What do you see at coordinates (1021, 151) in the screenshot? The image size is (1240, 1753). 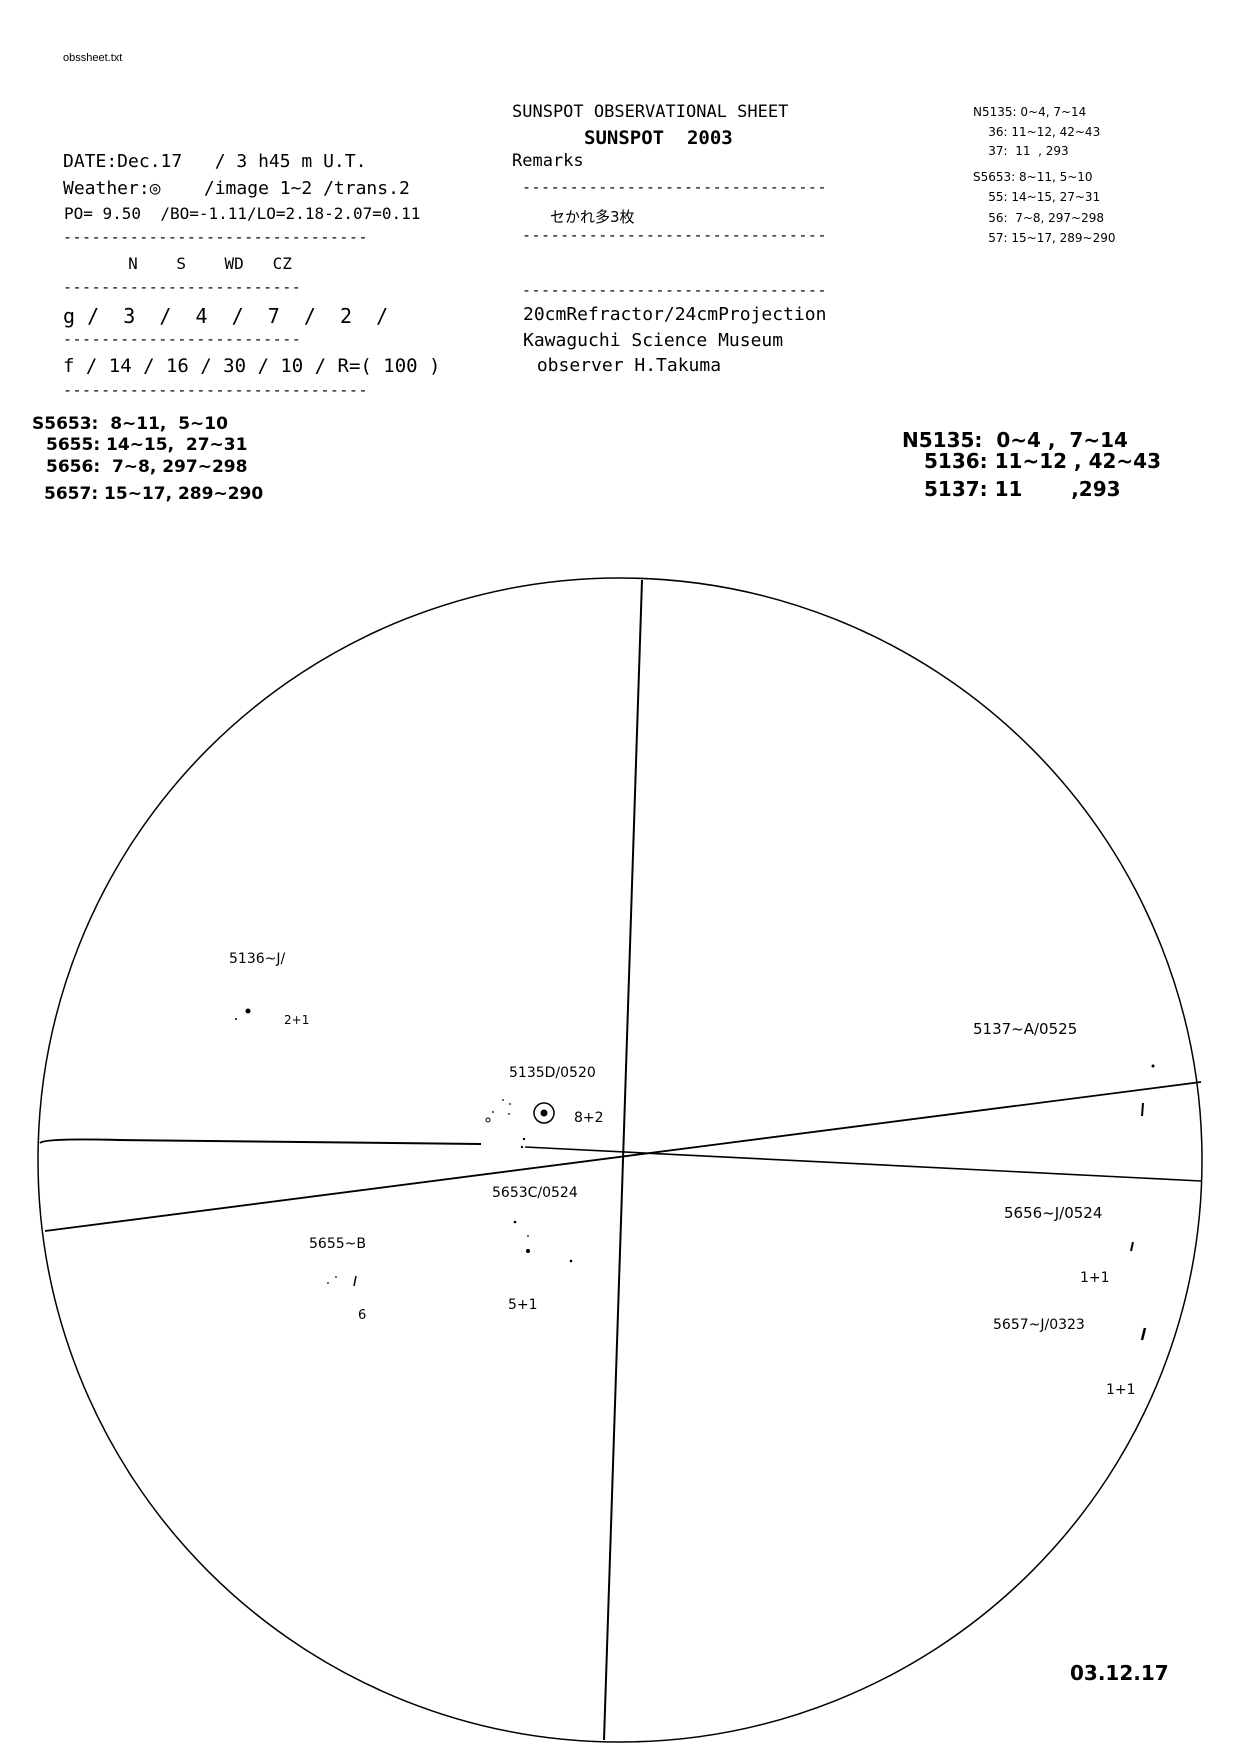 I see `note-line: 37: 11 , 293` at bounding box center [1021, 151].